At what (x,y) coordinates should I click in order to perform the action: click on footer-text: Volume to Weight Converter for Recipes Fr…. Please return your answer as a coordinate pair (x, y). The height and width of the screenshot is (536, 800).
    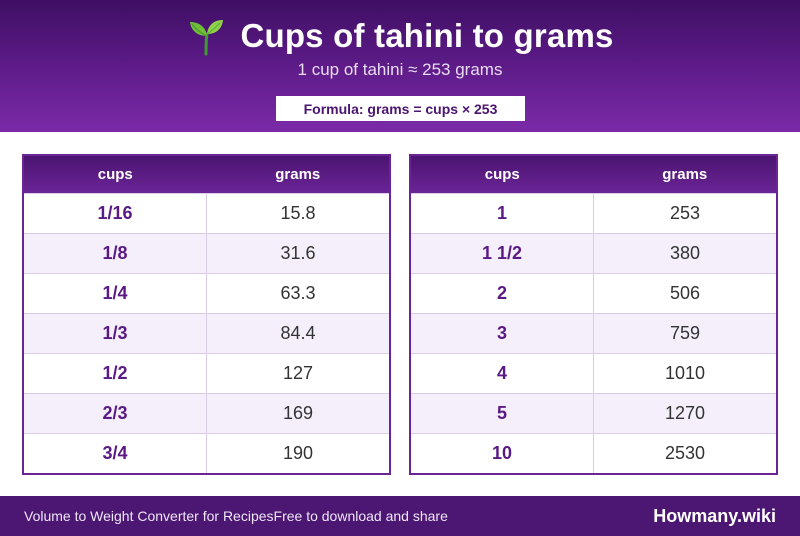
    Looking at the image, I should click on (236, 516).